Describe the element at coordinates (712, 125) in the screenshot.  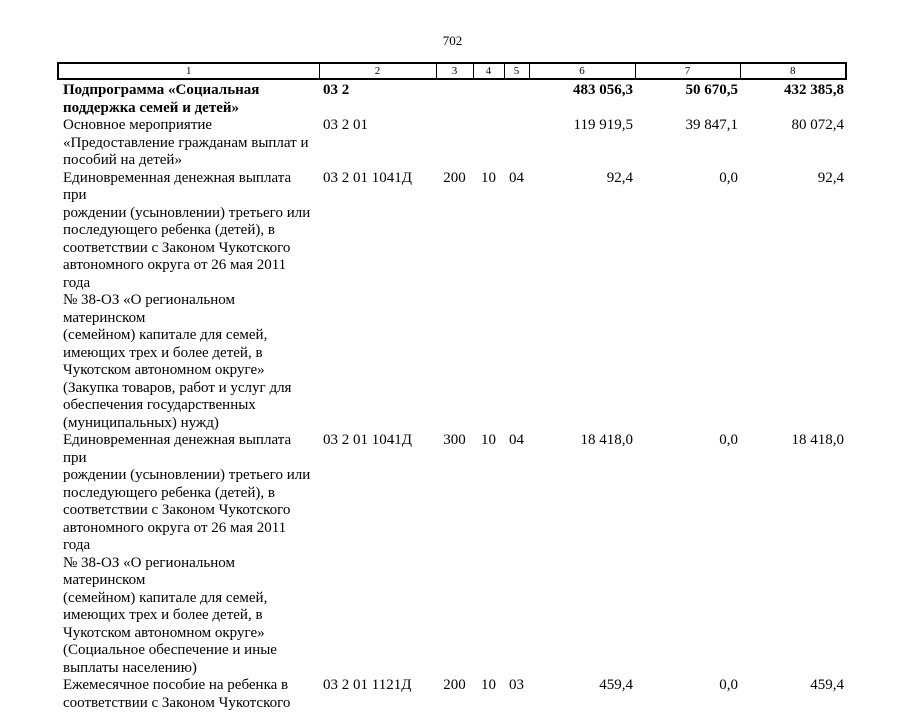
I see `cell-amount-7: 39 847,1` at that location.